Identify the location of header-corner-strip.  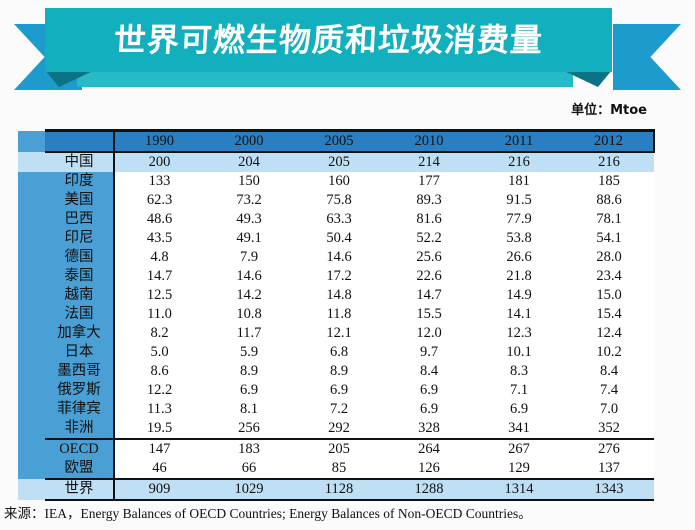
(31, 141).